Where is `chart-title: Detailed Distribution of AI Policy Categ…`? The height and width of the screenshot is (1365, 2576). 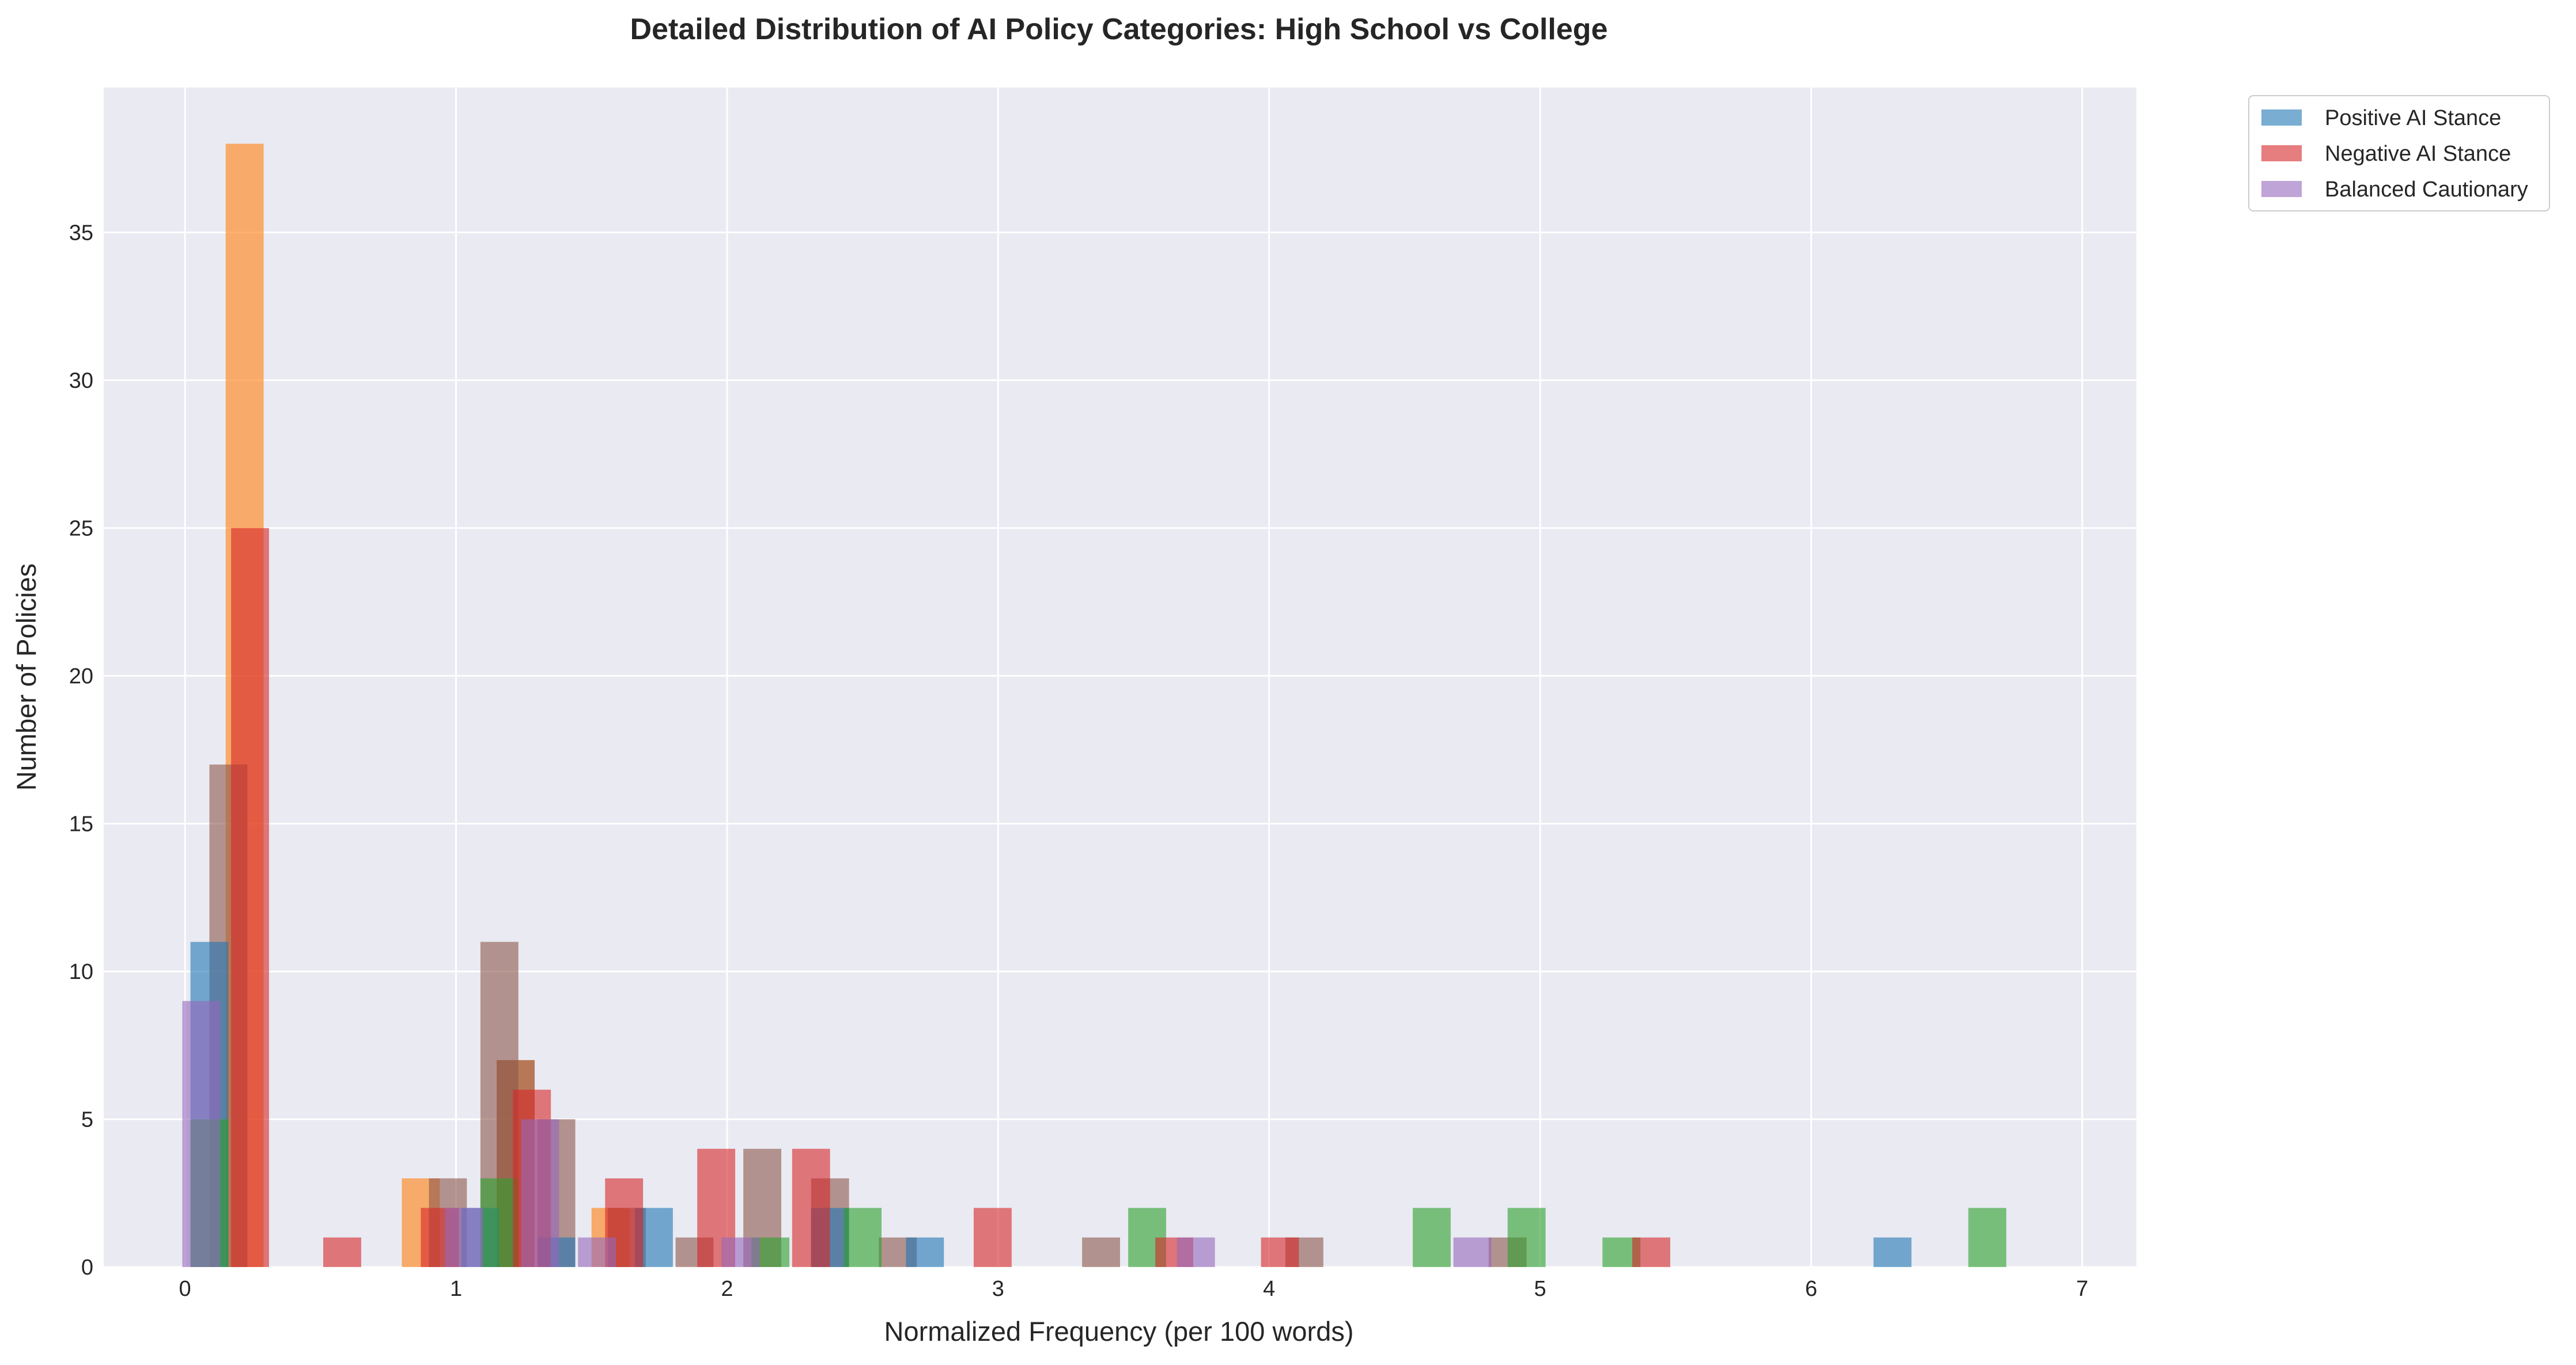 chart-title: Detailed Distribution of AI Policy Categ… is located at coordinates (1119, 29).